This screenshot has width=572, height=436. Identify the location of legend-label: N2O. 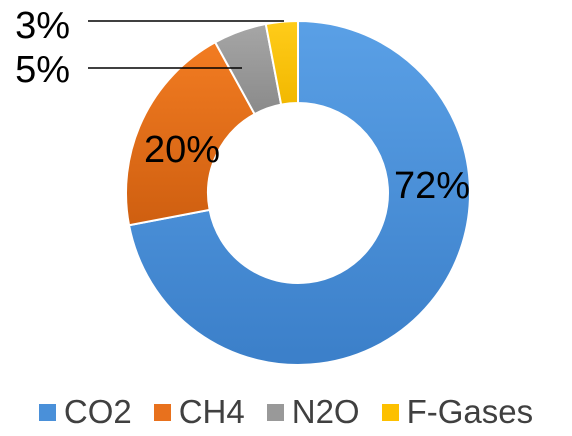
(325, 411).